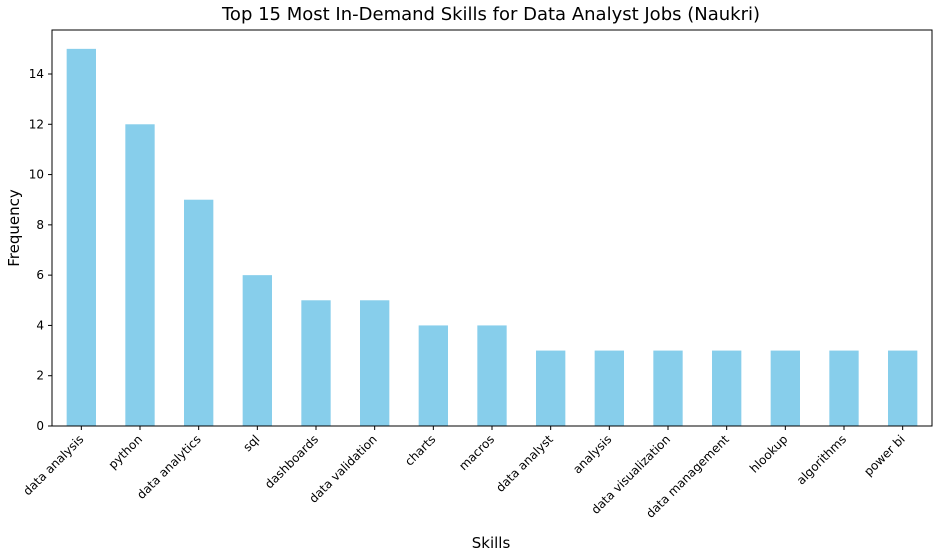 This screenshot has width=939, height=557. I want to click on bar-data-analytics, so click(199, 312).